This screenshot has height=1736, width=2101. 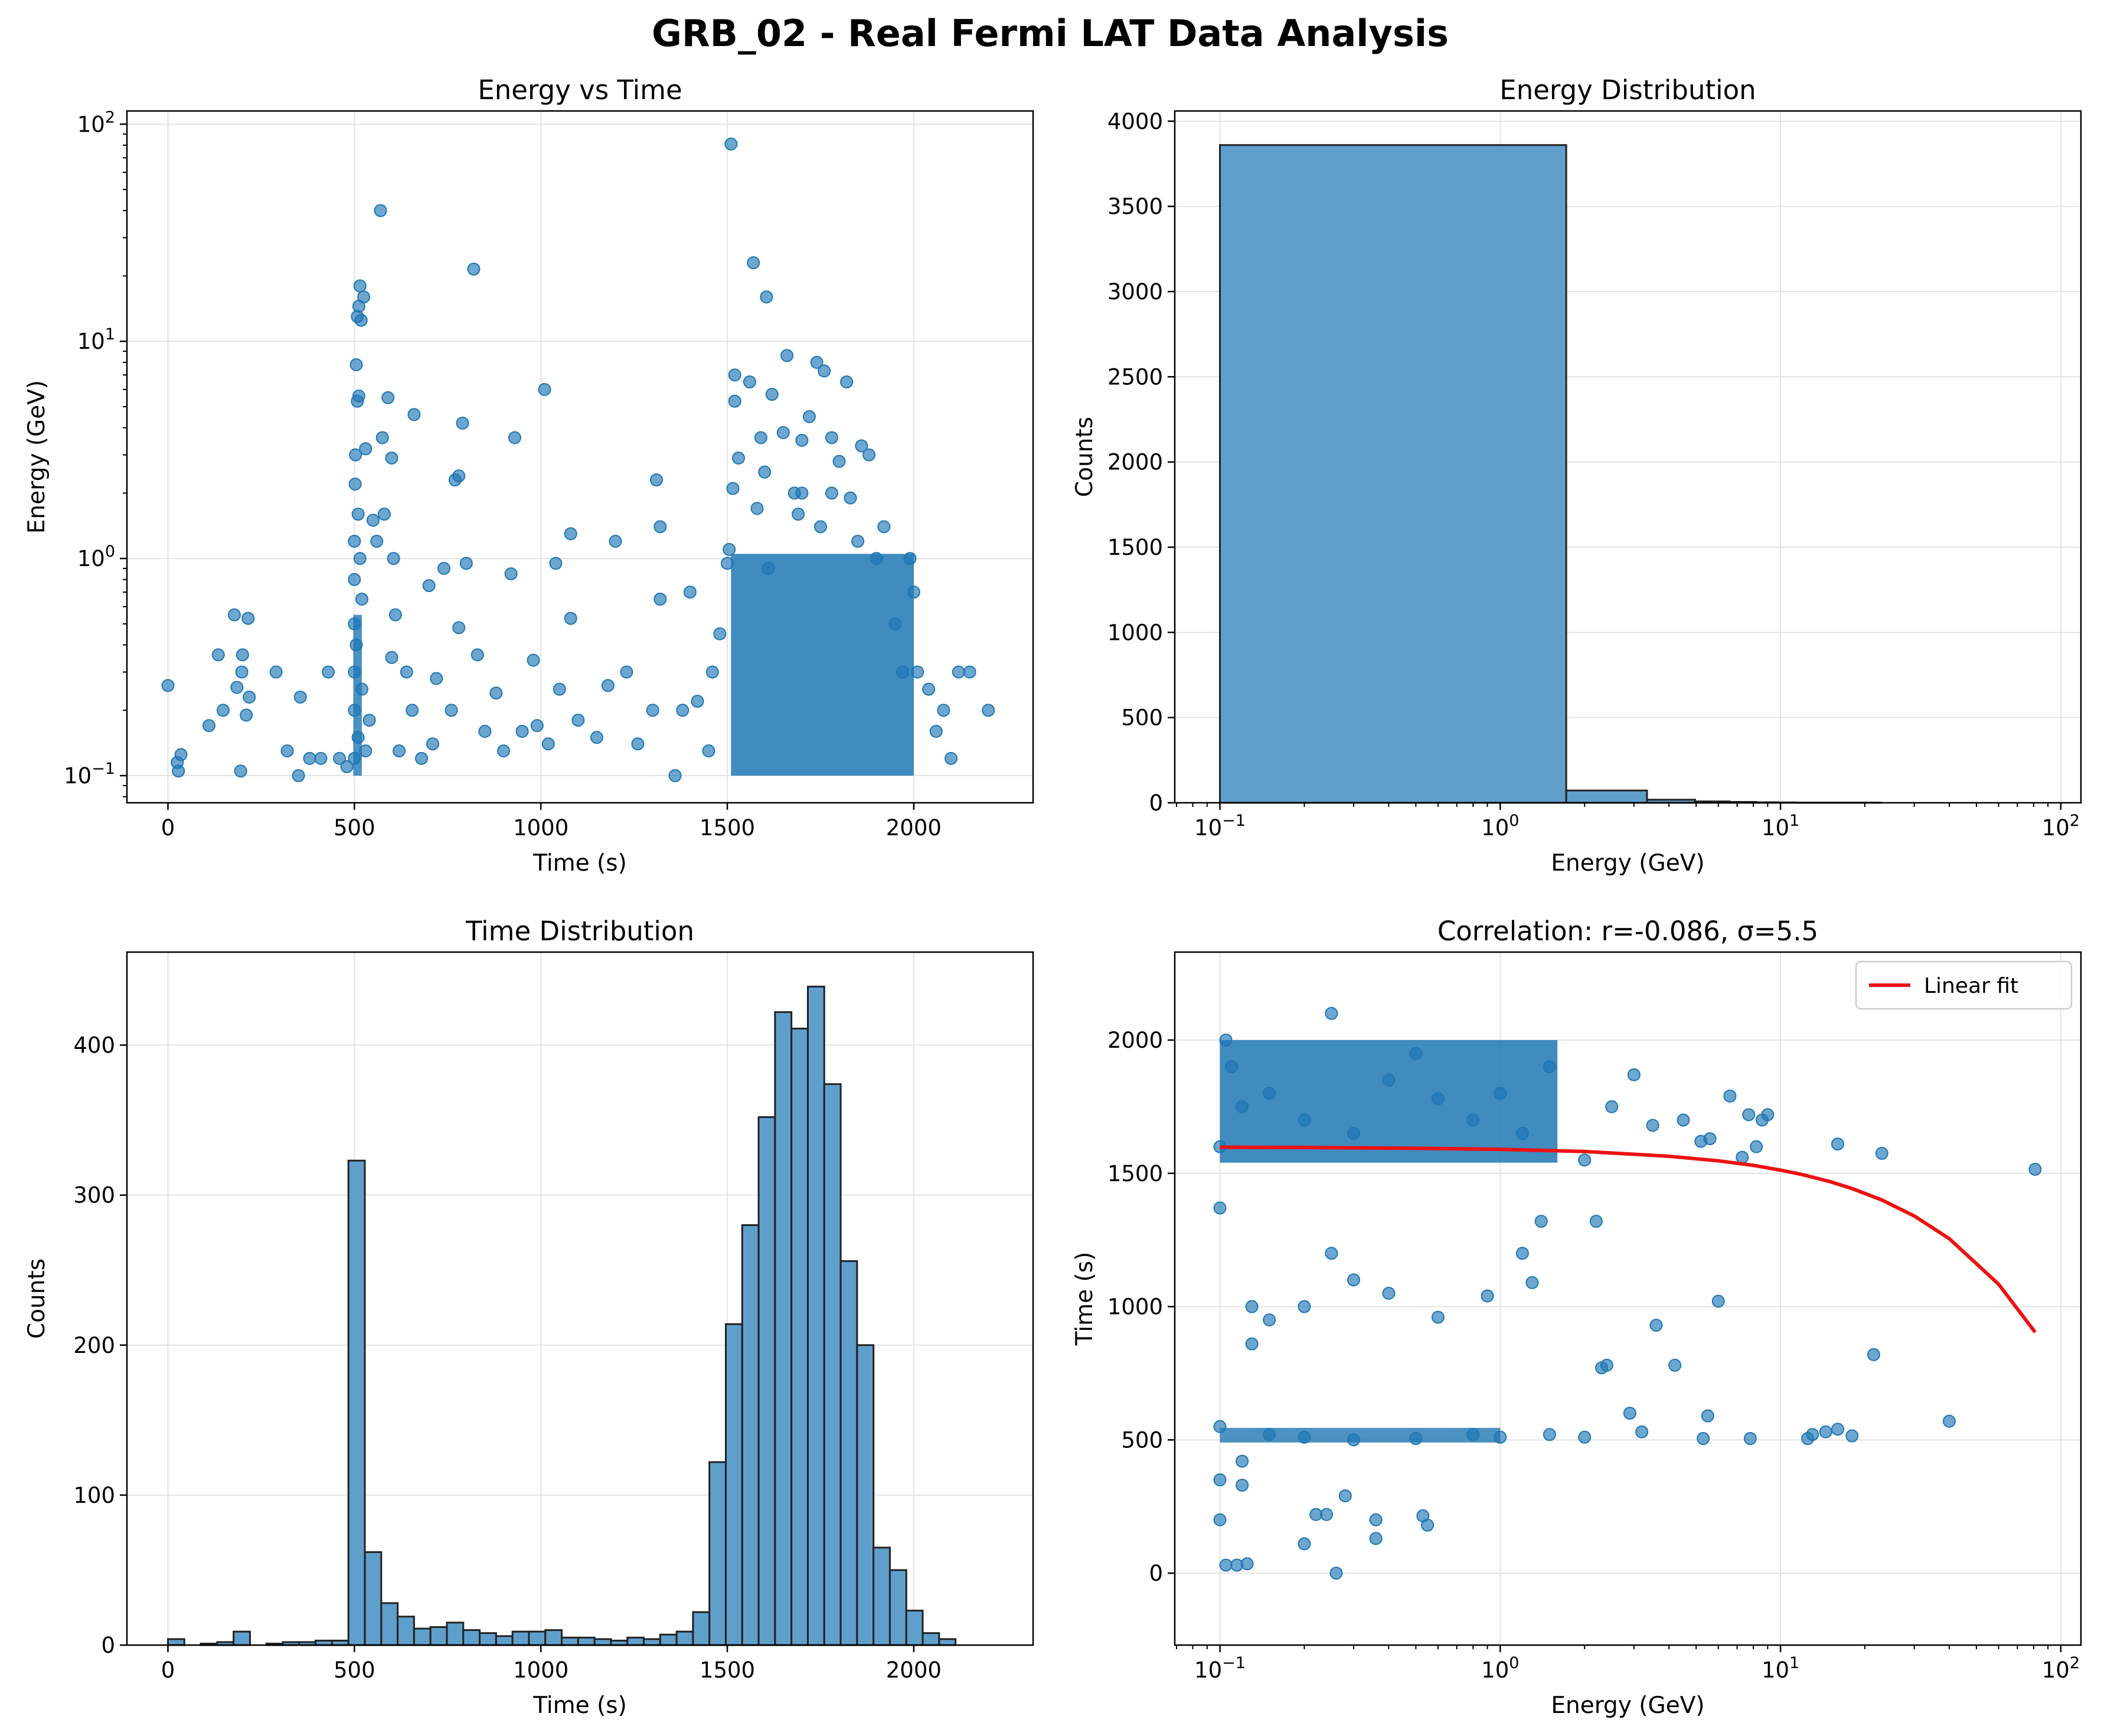 I want to click on y-tick-label: 100, so click(x=94, y=1495).